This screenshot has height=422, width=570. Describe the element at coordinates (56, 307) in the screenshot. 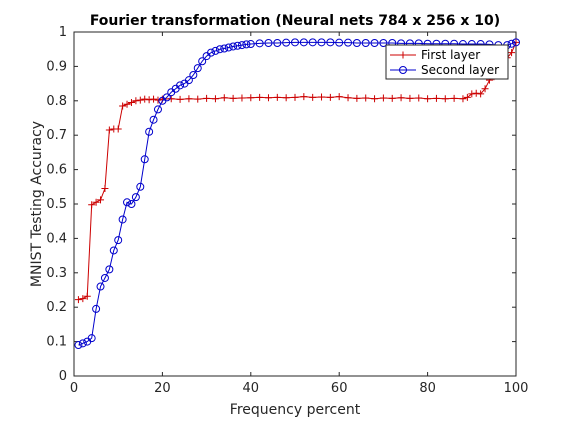

I see `y-tick-label-2: 0.2` at that location.